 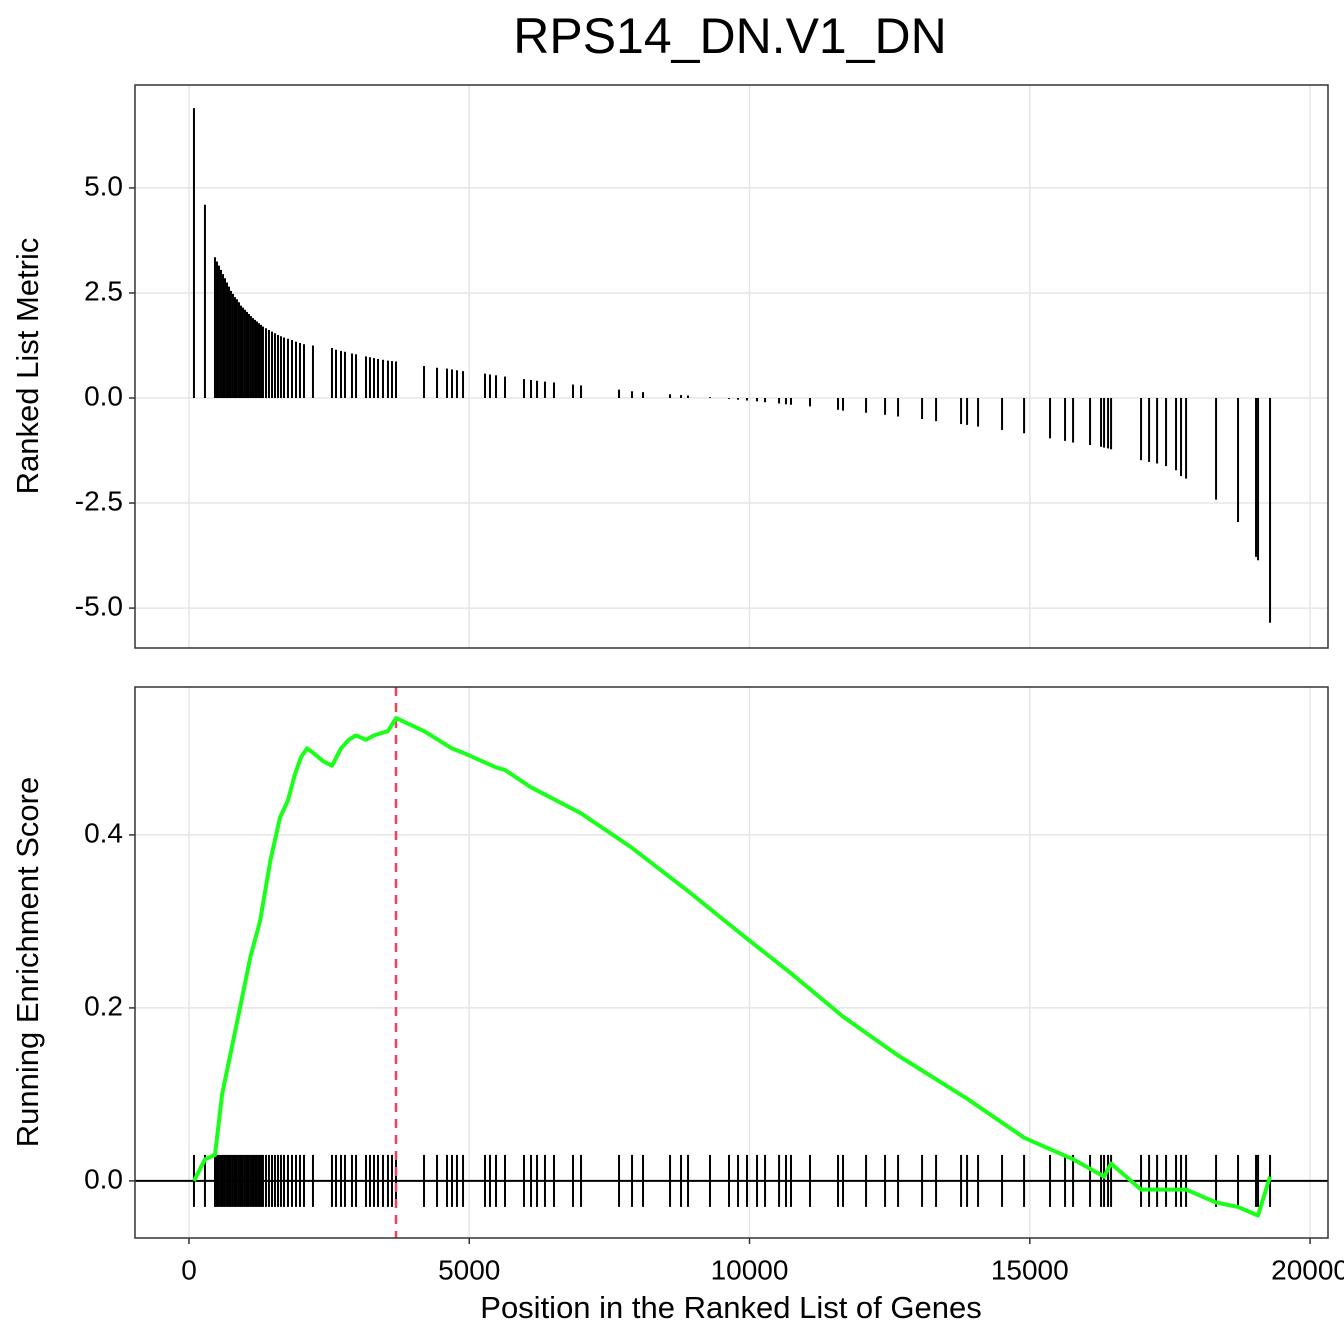 I want to click on y-tick-label: 5.0, so click(x=103, y=185).